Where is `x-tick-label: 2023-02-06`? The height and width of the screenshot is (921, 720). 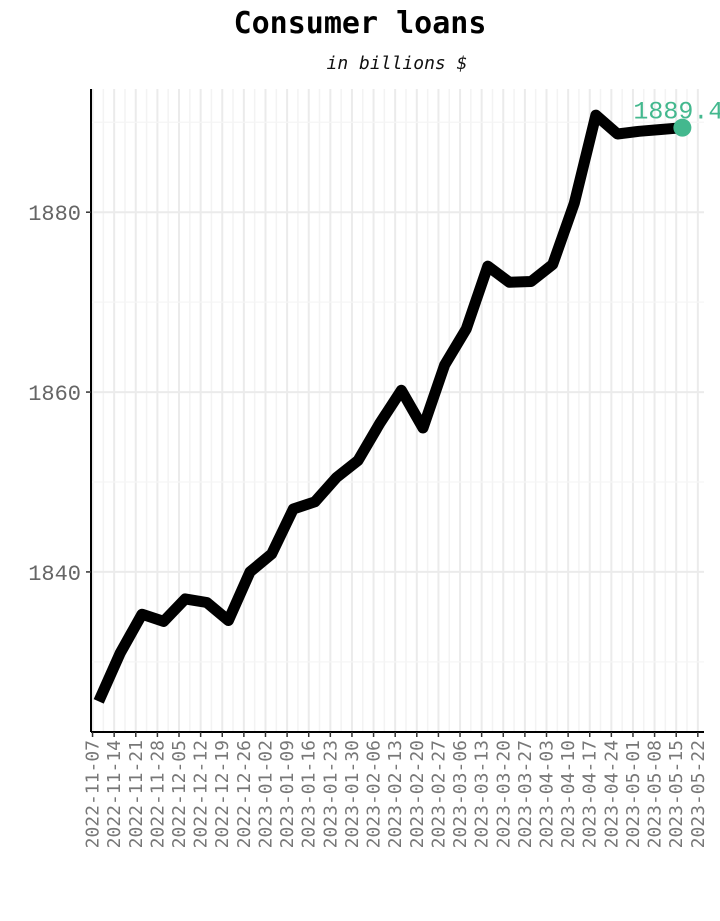
x-tick-label: 2023-02-06 is located at coordinates (374, 794).